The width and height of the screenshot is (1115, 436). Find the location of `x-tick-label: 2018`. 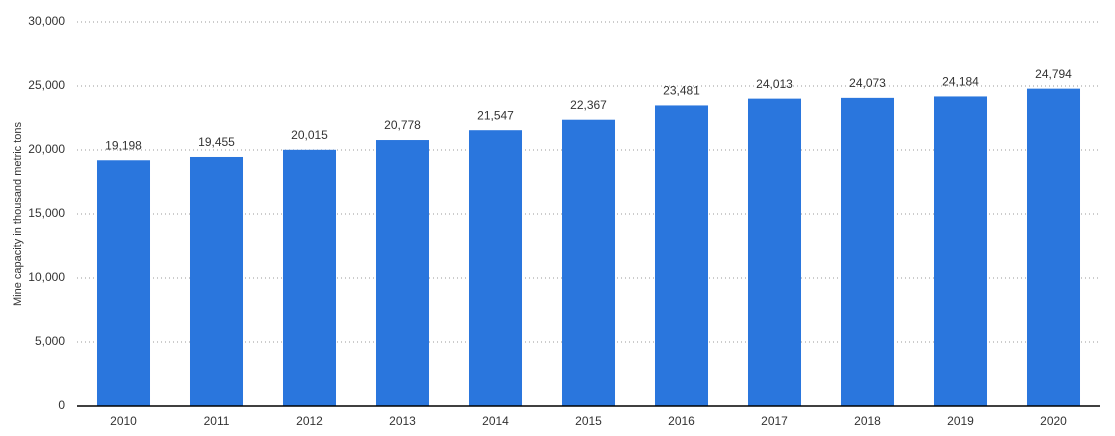

x-tick-label: 2018 is located at coordinates (867, 421).